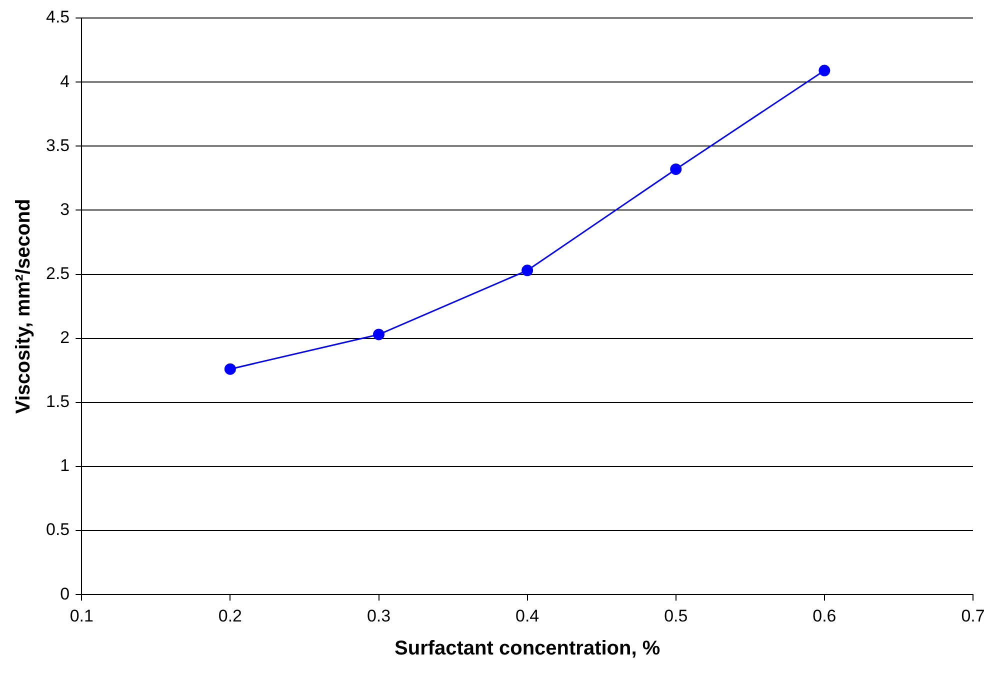 The height and width of the screenshot is (673, 993). What do you see at coordinates (230, 616) in the screenshot?
I see `x-tick-label: 0.2` at bounding box center [230, 616].